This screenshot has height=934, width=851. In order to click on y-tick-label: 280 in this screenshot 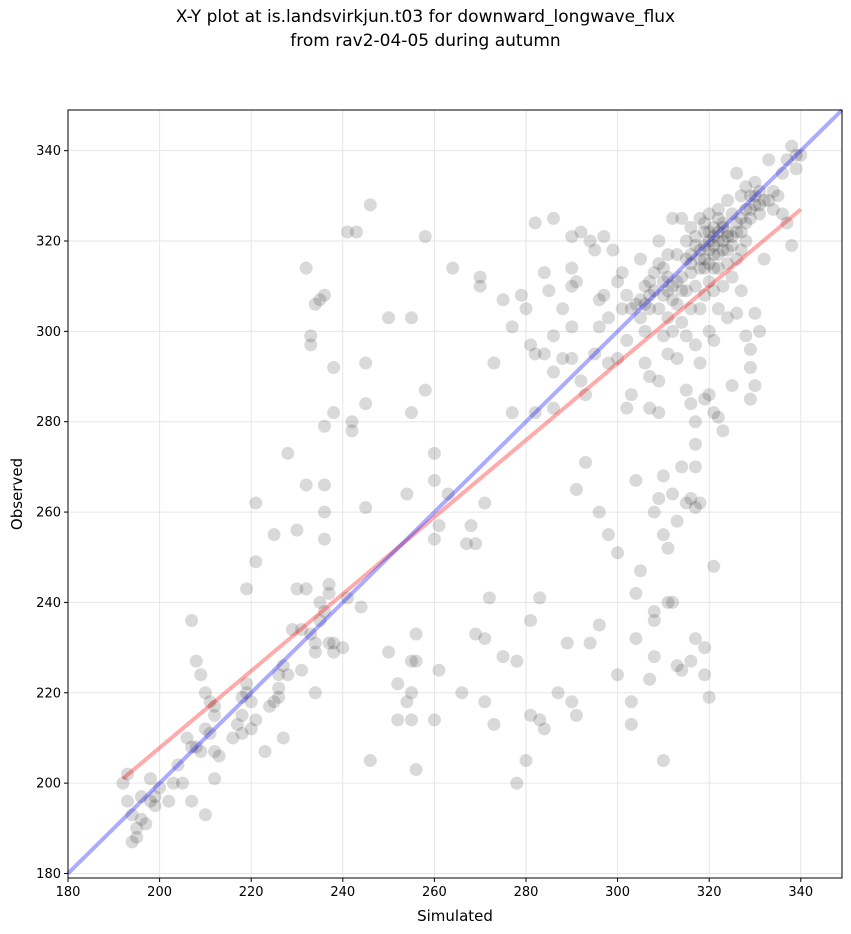, I will do `click(48, 422)`.